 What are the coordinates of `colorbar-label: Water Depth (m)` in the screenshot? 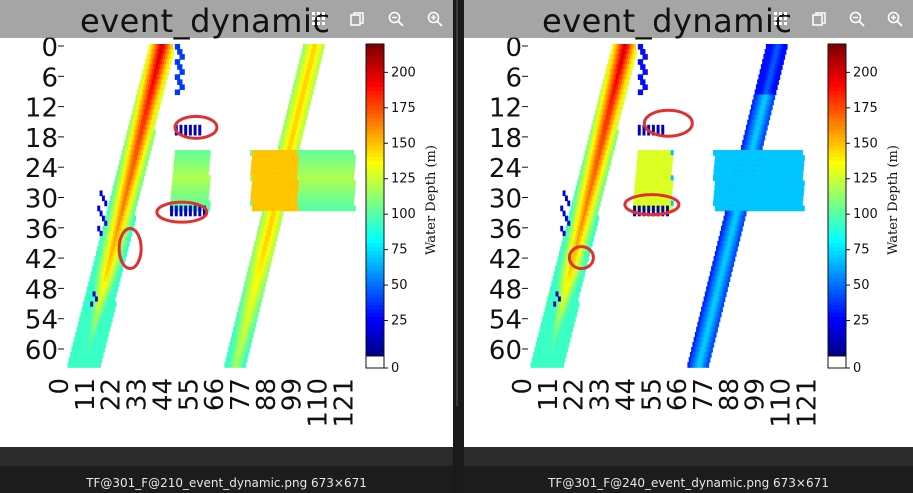 It's located at (893, 200).